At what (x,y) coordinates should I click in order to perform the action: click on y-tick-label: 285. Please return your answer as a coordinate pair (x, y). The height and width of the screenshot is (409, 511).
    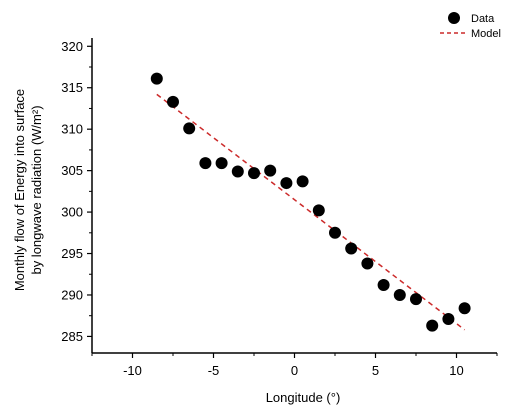
    Looking at the image, I should click on (72, 336).